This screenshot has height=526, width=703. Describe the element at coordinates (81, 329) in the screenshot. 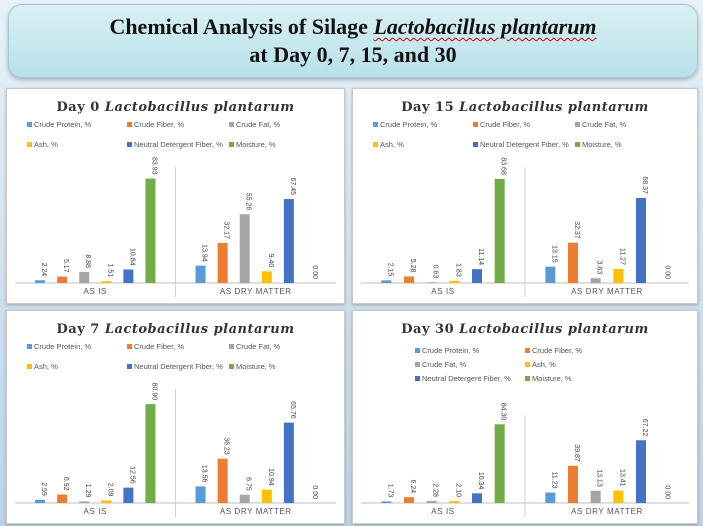

I see `chart-title-day: Day 7` at that location.